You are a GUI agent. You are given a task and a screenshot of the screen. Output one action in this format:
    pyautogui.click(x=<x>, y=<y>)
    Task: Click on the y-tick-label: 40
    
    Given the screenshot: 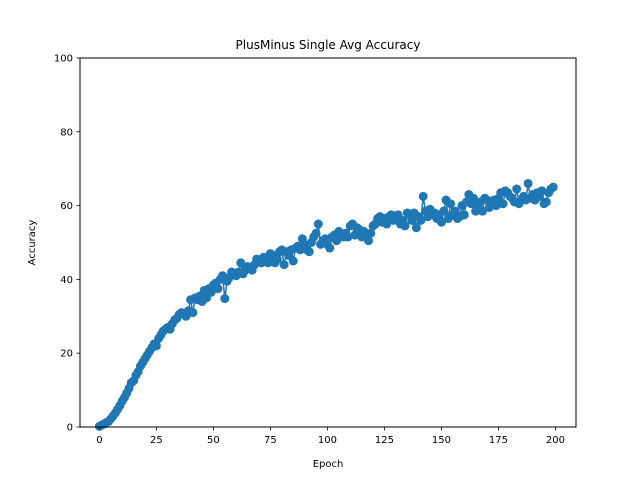 What is the action you would take?
    pyautogui.click(x=66, y=280)
    